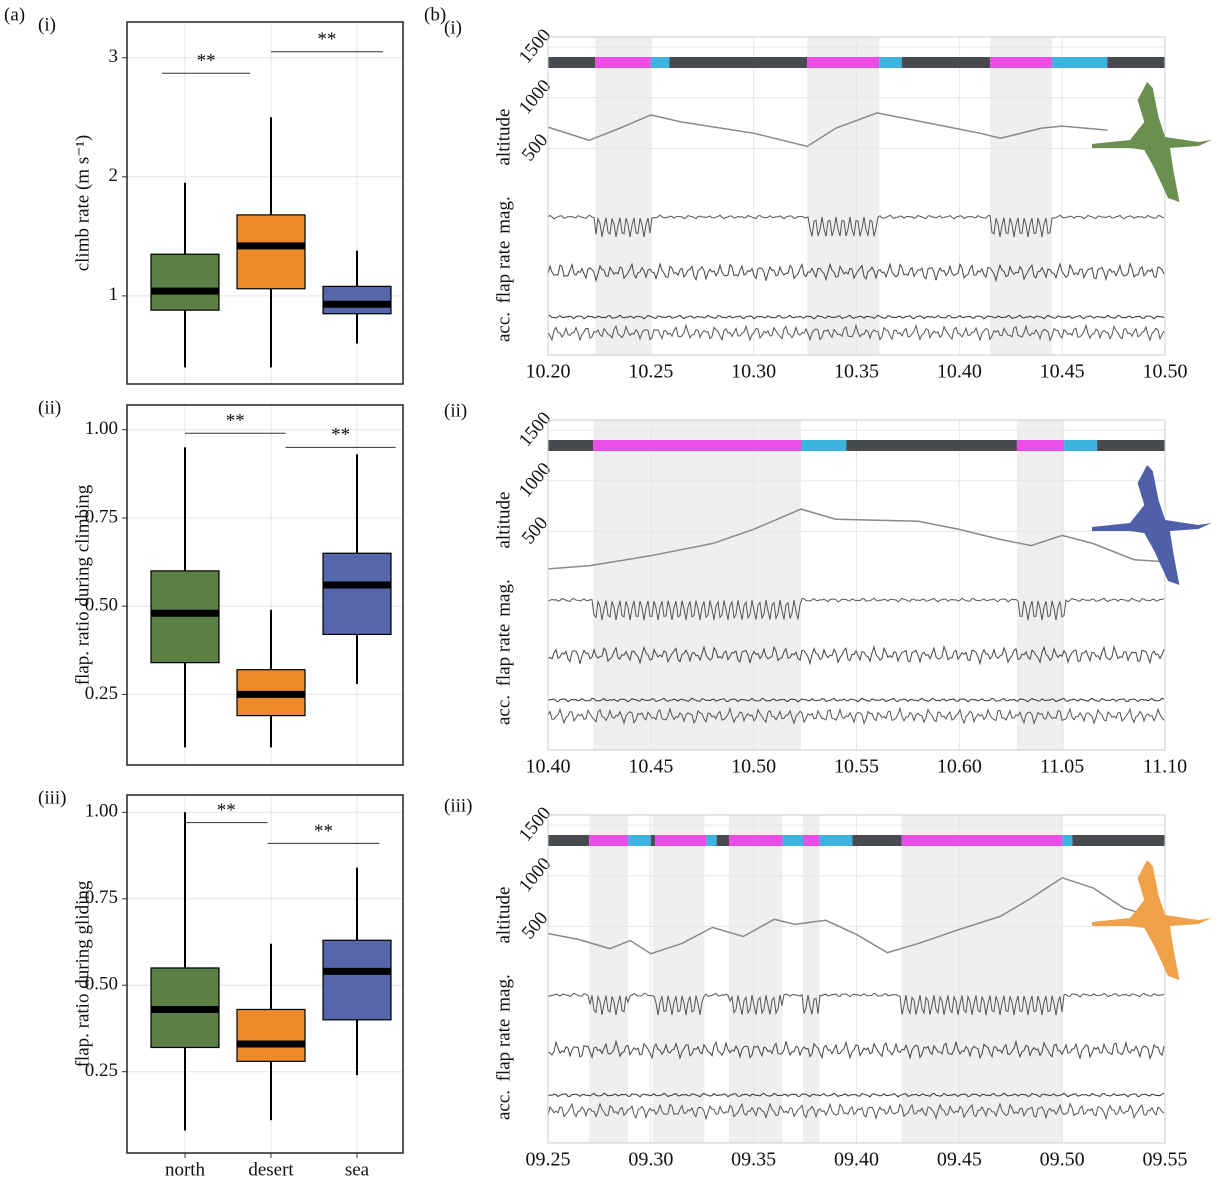  Describe the element at coordinates (271, 1169) in the screenshot. I see `x-tick-label: desert` at that location.